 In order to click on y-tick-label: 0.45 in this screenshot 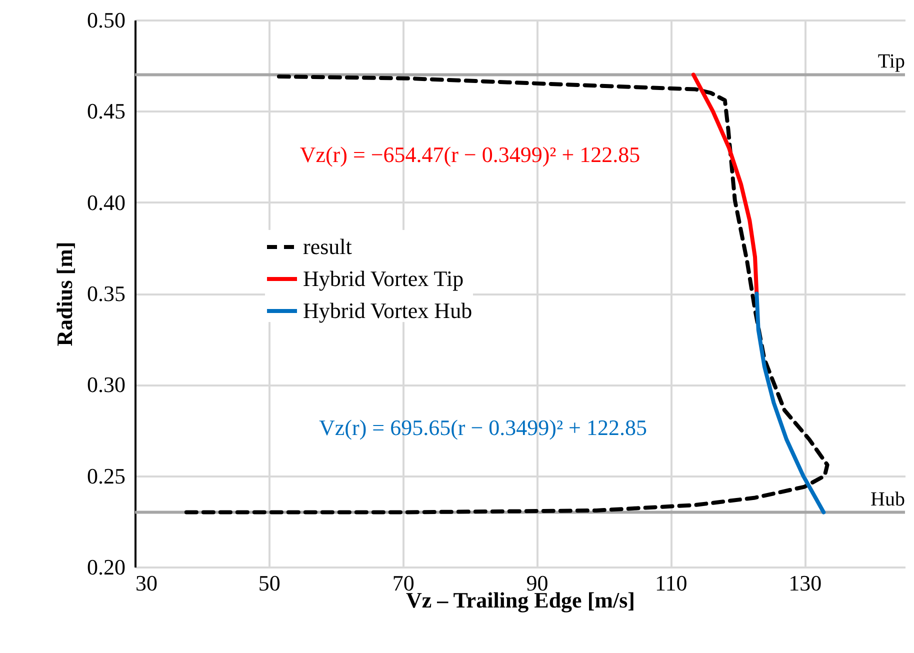, I will do `click(106, 111)`.